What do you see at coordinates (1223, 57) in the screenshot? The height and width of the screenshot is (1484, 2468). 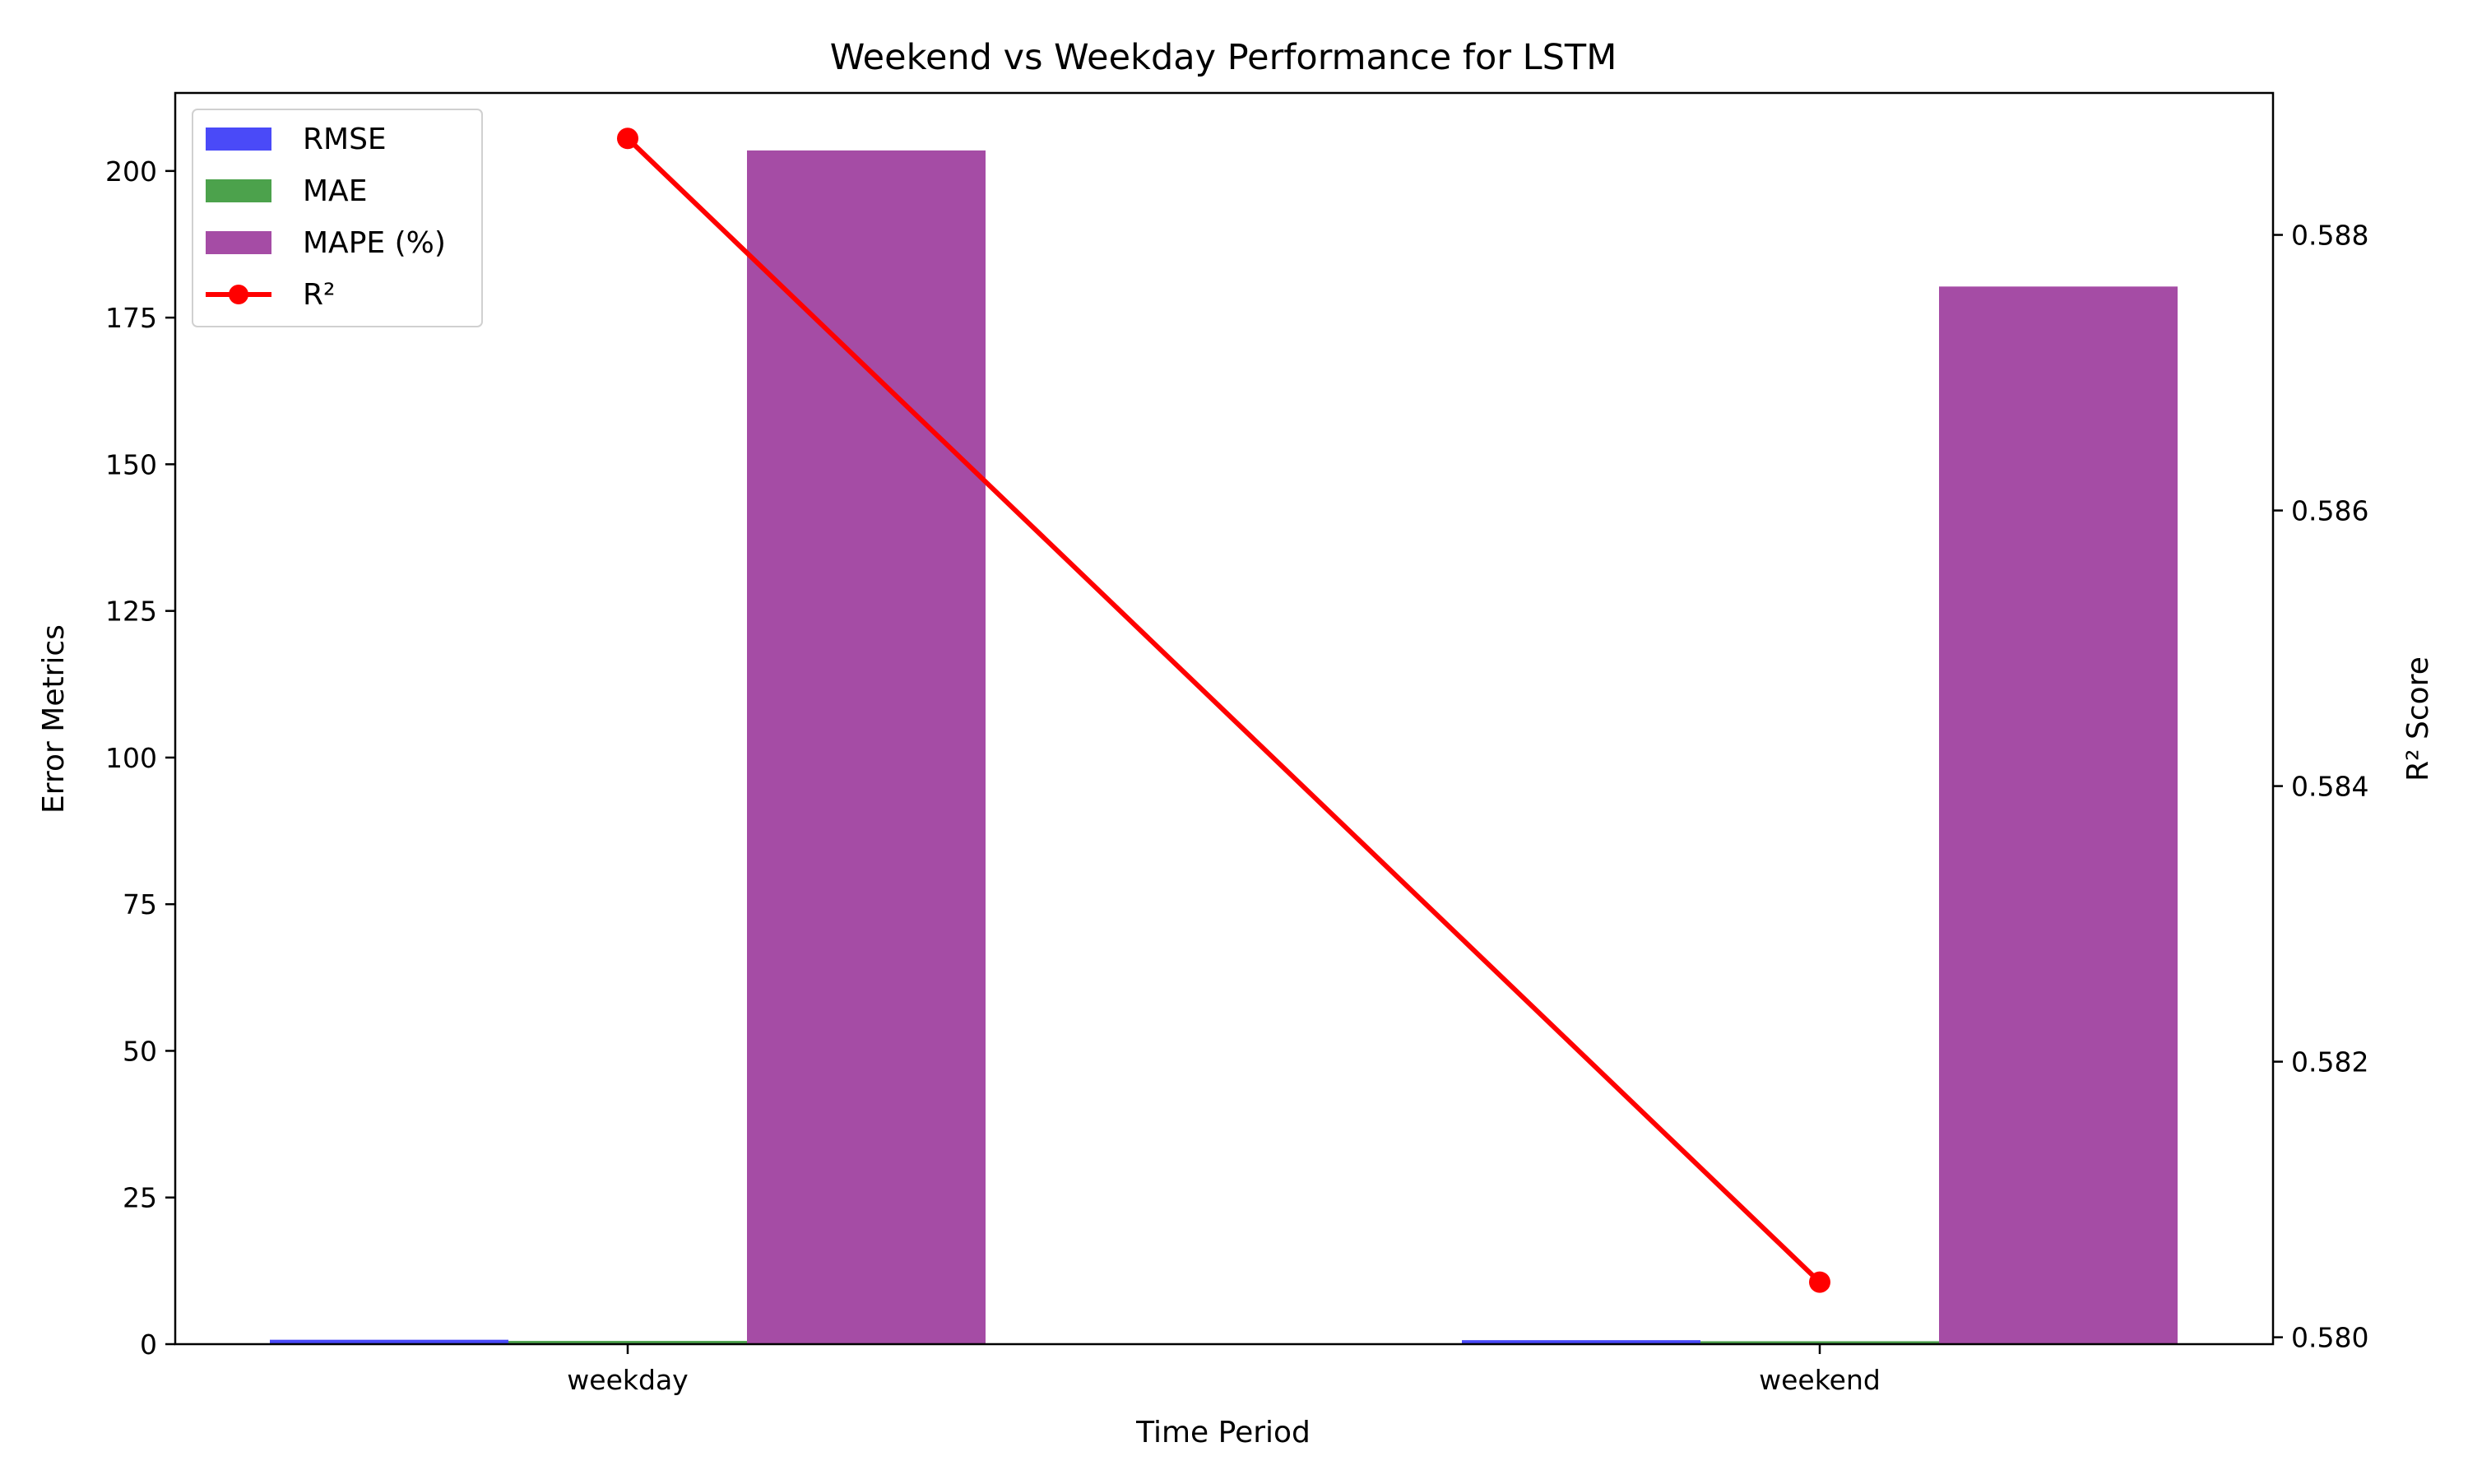 I see `chart-title: Weekend vs Weekday Performance for LSTM` at bounding box center [1223, 57].